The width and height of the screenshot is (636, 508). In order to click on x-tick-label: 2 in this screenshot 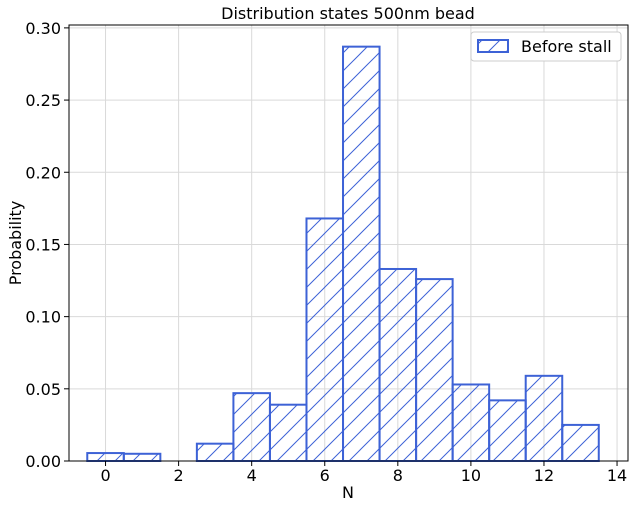, I will do `click(179, 475)`.